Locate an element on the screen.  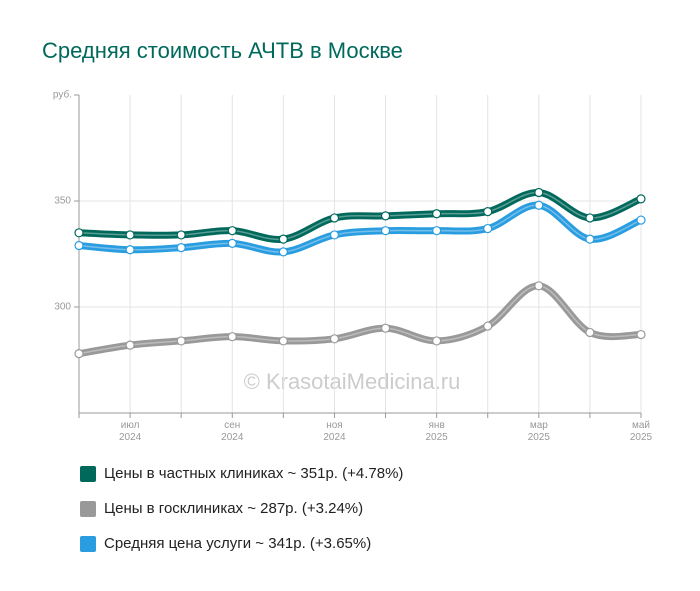
x-tick-label: ноя 2024 is located at coordinates (334, 431).